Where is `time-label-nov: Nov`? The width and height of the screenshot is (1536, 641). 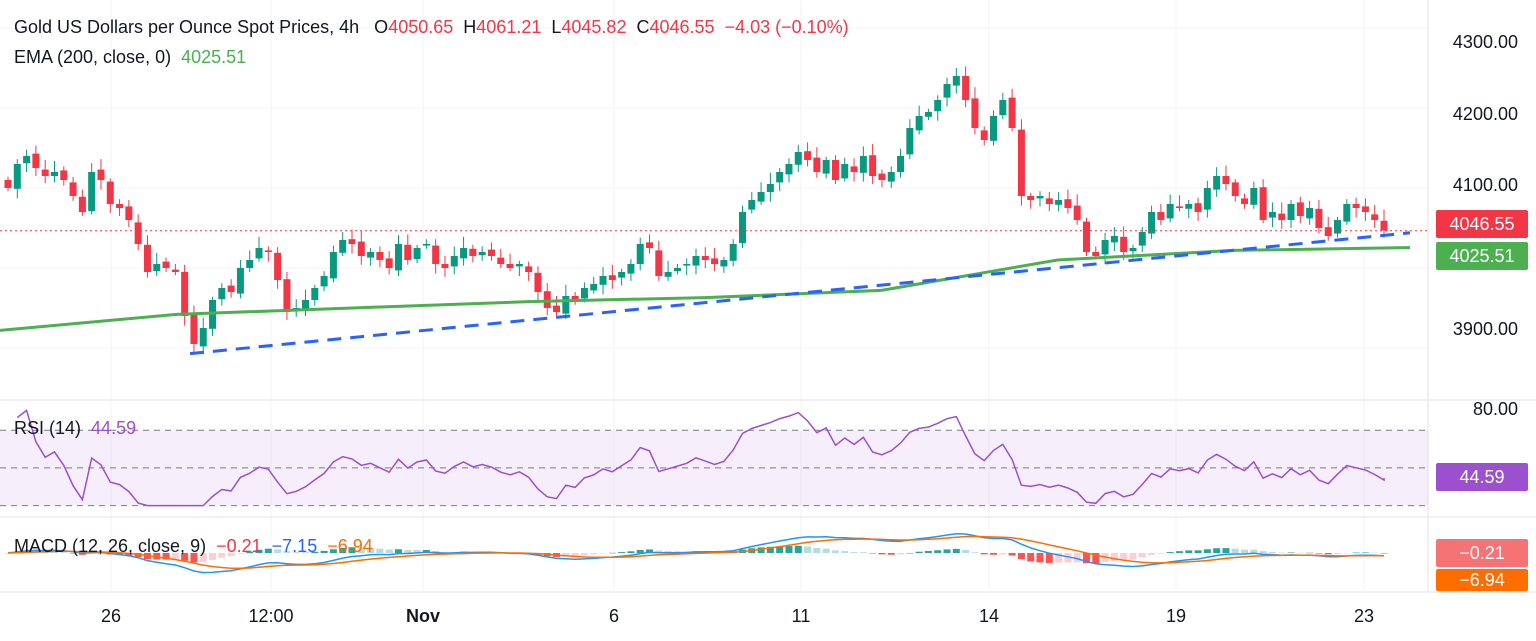
time-label-nov: Nov is located at coordinates (423, 616).